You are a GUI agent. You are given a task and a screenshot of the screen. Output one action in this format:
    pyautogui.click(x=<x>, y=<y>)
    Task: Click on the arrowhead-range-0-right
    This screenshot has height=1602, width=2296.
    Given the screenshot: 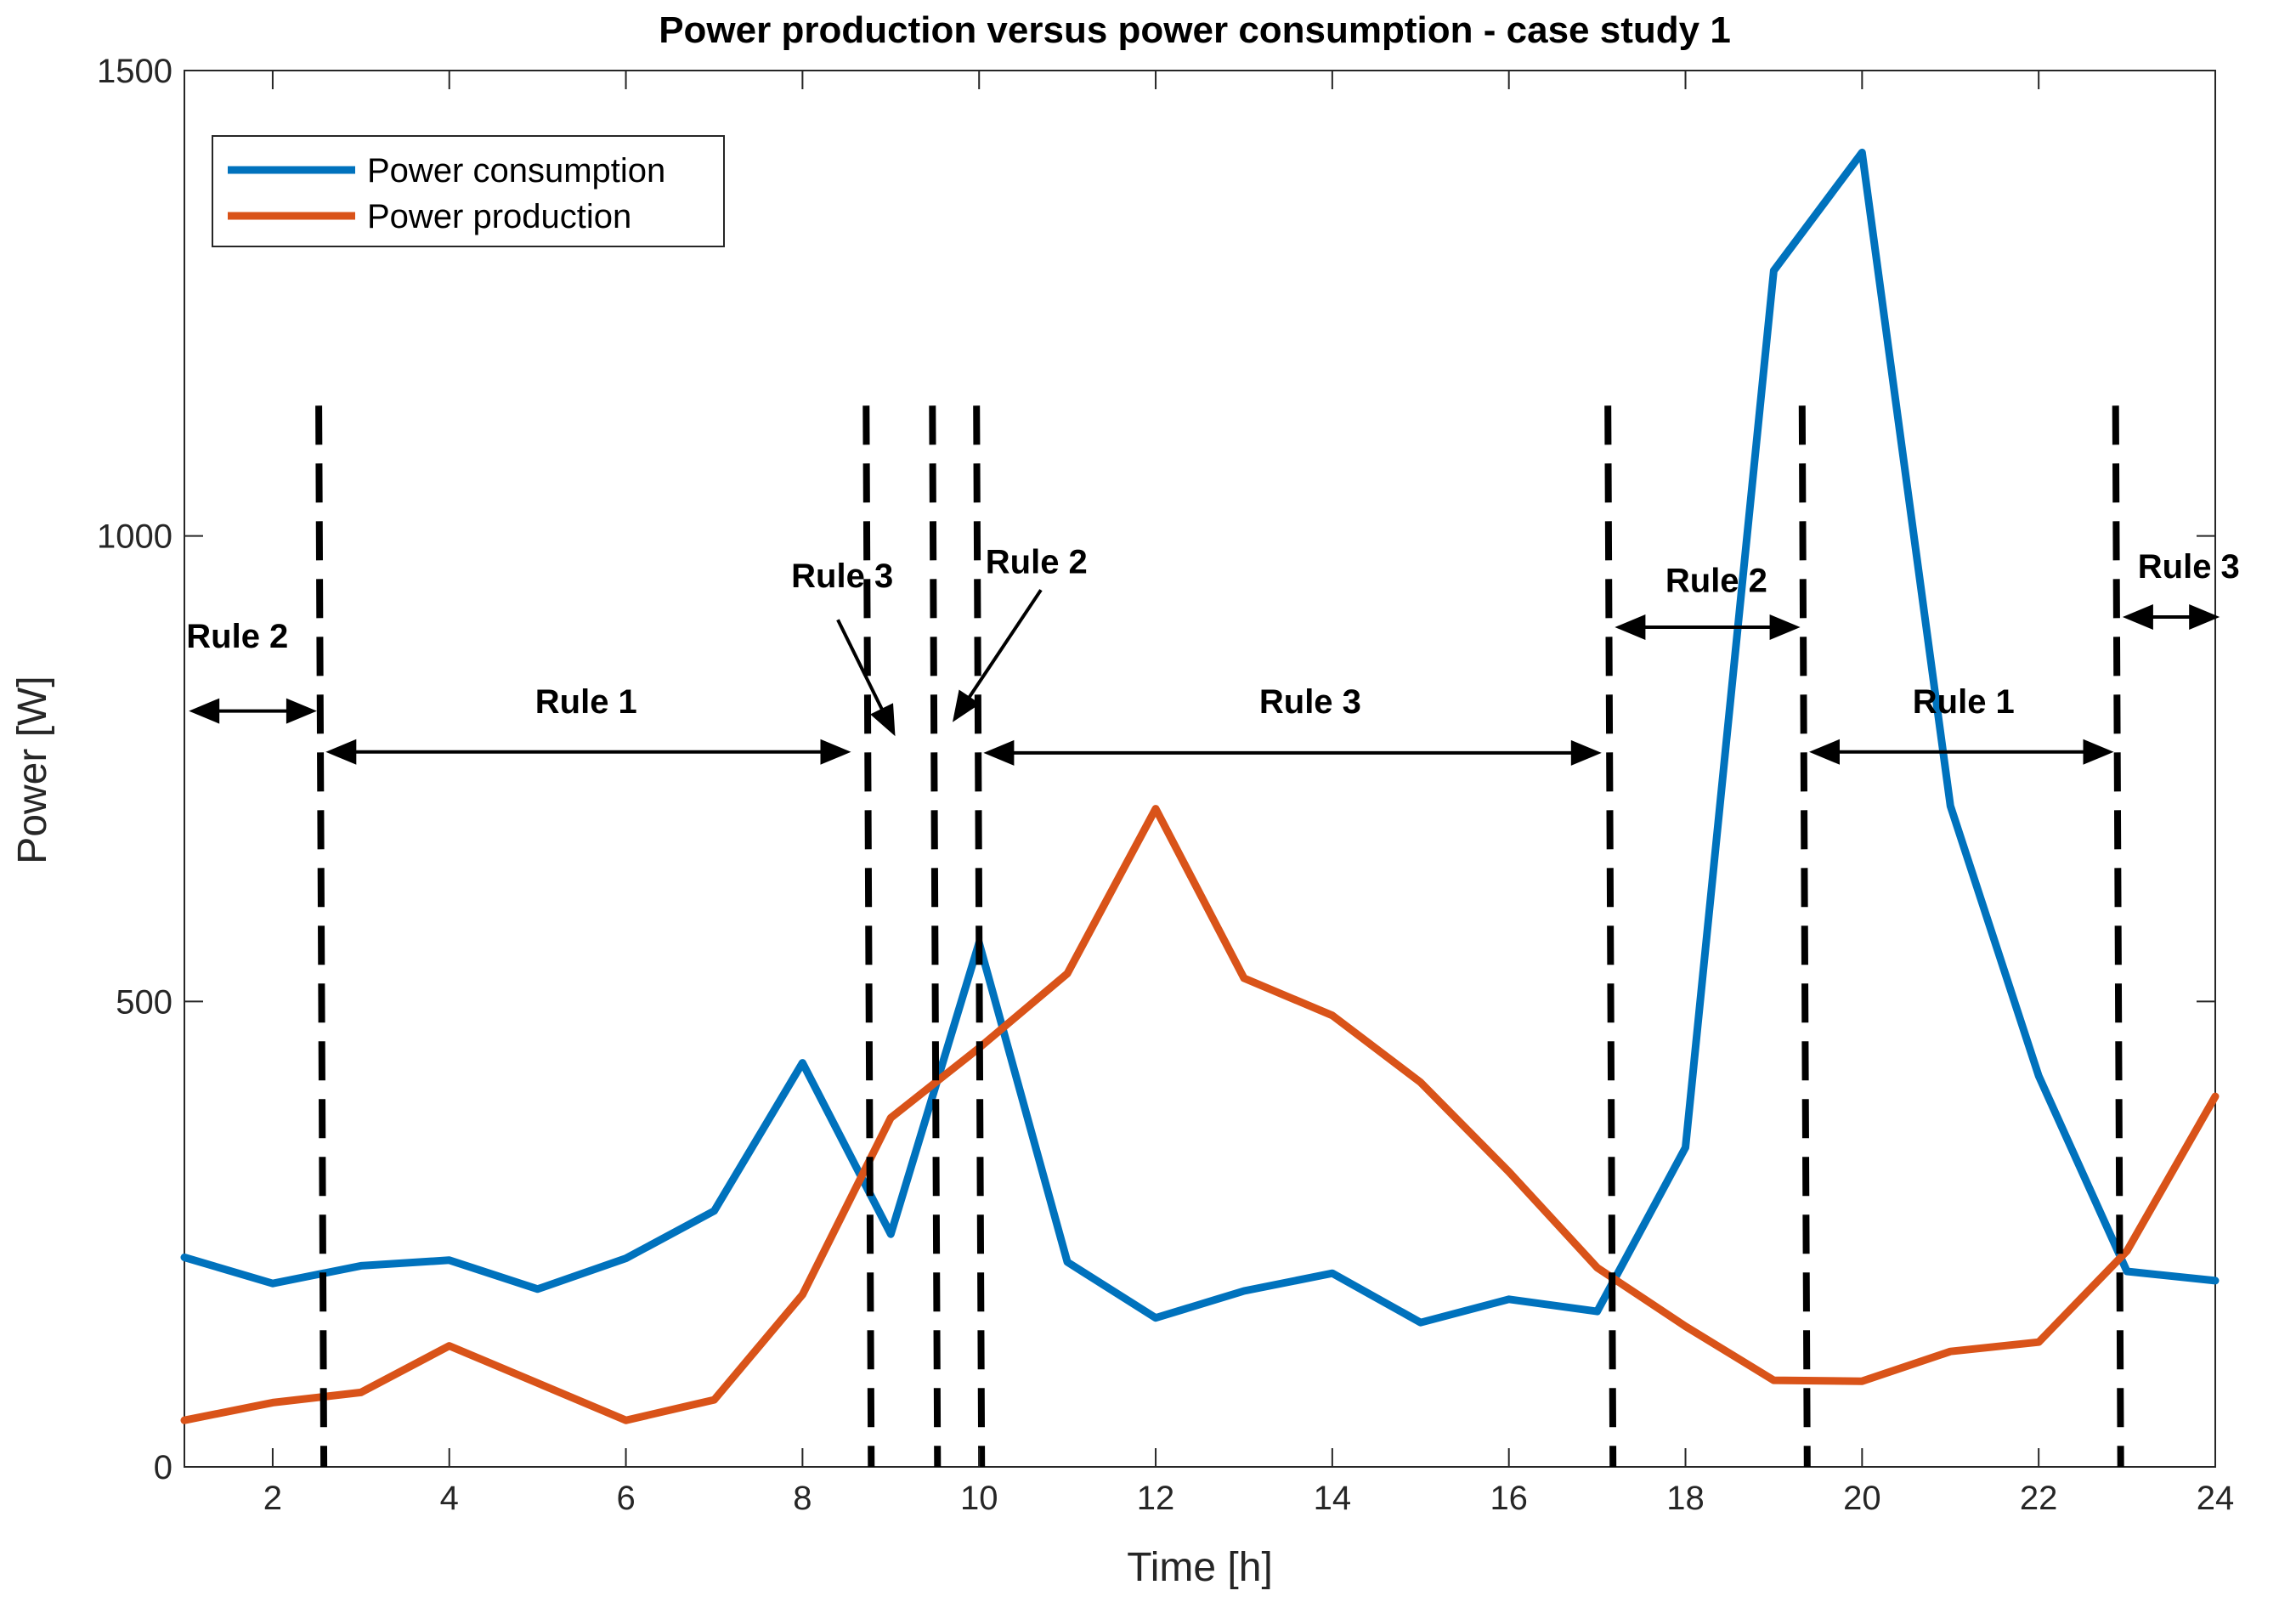 What is the action you would take?
    pyautogui.click(x=301, y=711)
    